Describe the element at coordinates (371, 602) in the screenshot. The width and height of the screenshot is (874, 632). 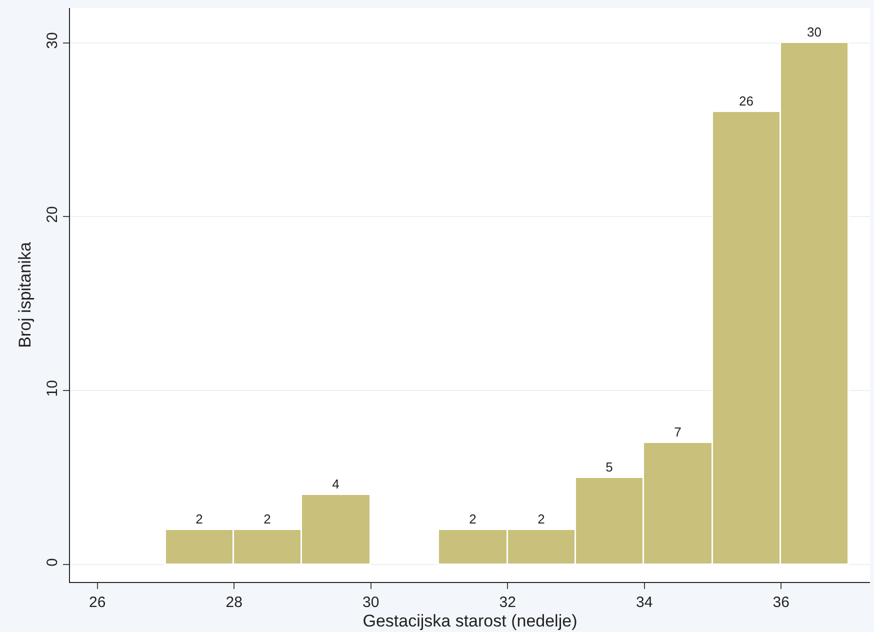
I see `x-tick-label: 30` at that location.